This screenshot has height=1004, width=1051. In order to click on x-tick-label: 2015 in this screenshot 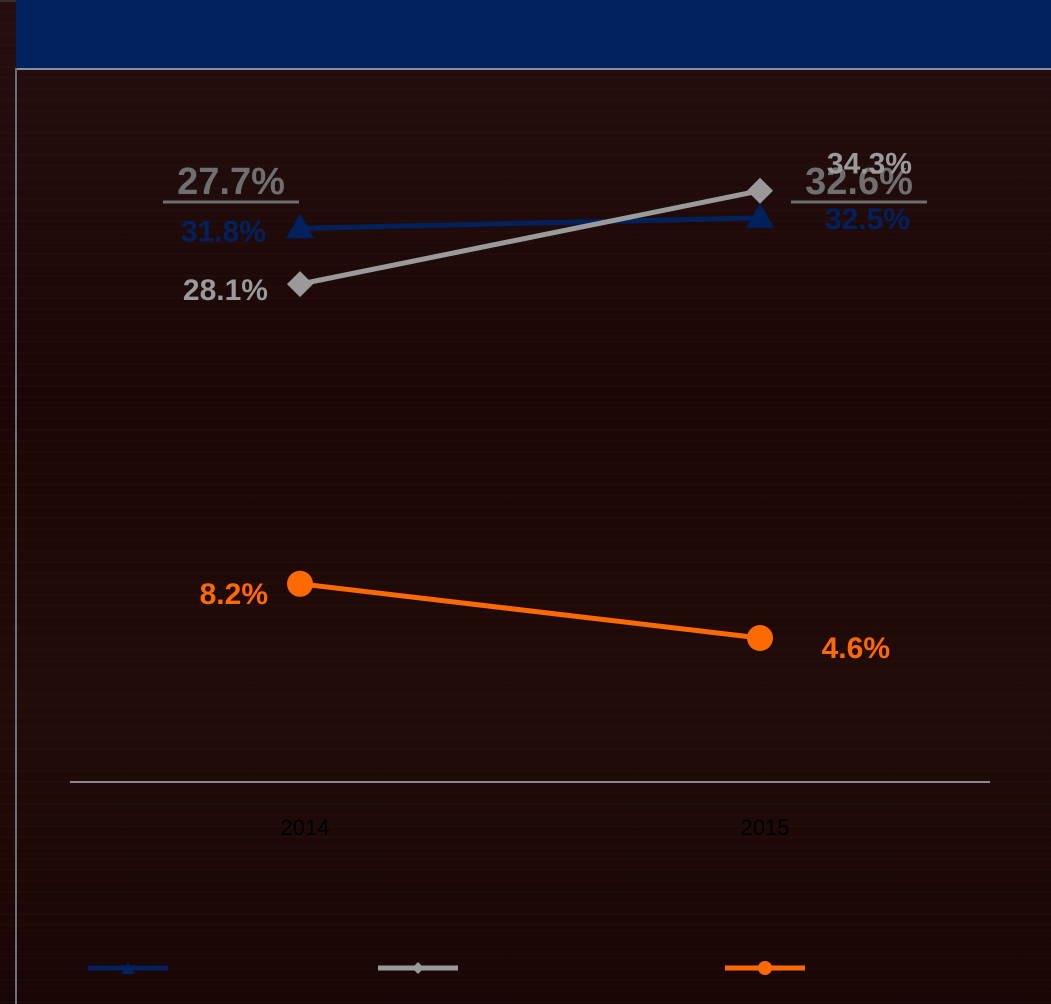, I will do `click(765, 827)`.